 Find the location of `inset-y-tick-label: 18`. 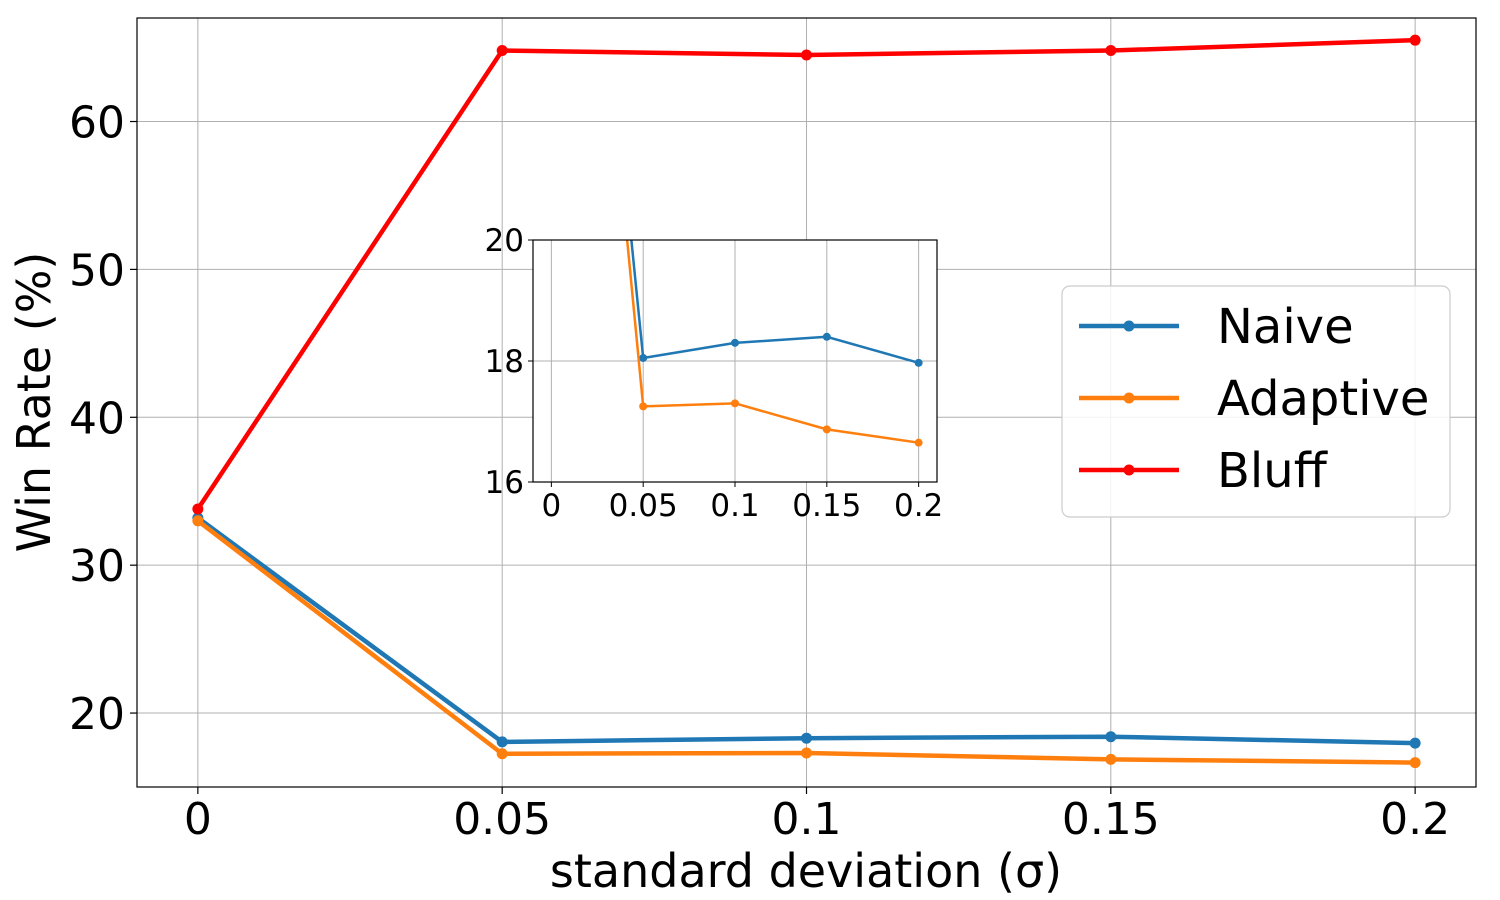

inset-y-tick-label: 18 is located at coordinates (504, 362).